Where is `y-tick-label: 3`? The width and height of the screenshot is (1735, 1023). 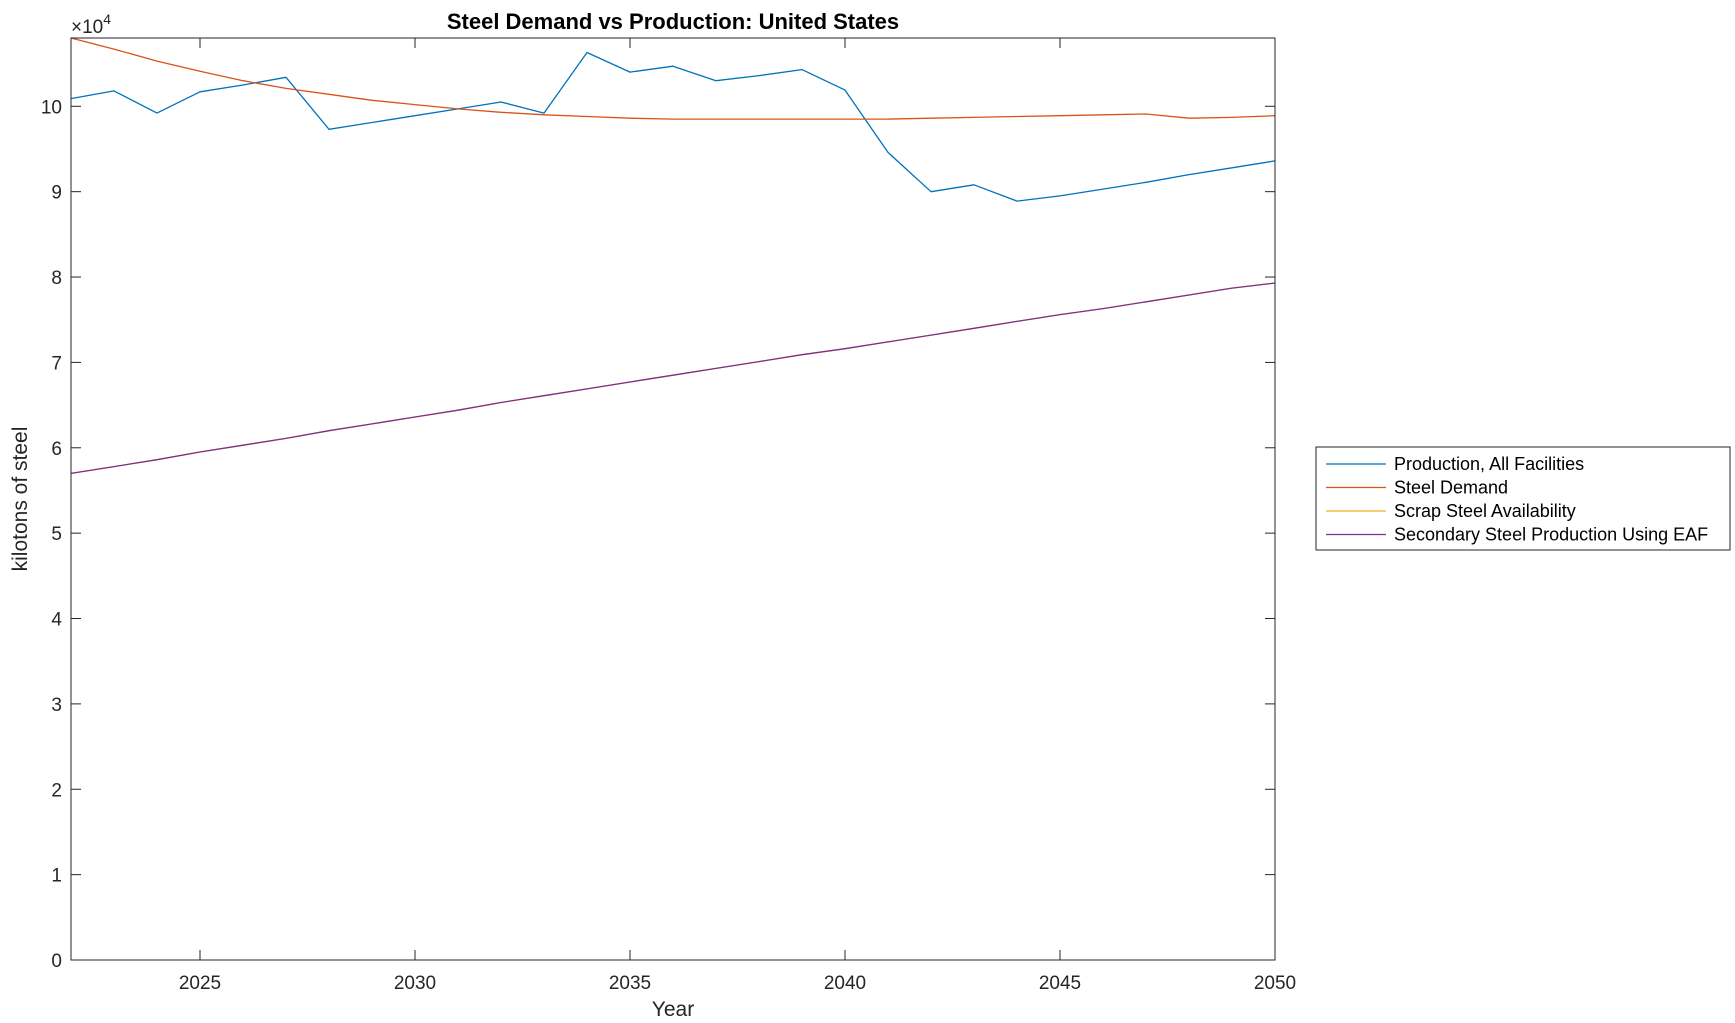 y-tick-label: 3 is located at coordinates (56, 705).